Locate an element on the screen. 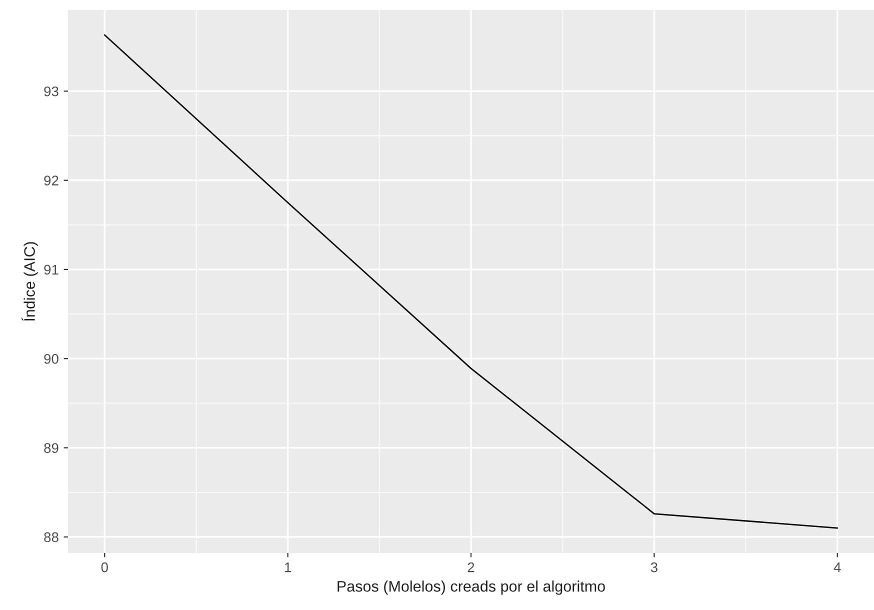 Image resolution: width=874 pixels, height=610 pixels. x-tick-label: 3 is located at coordinates (654, 567).